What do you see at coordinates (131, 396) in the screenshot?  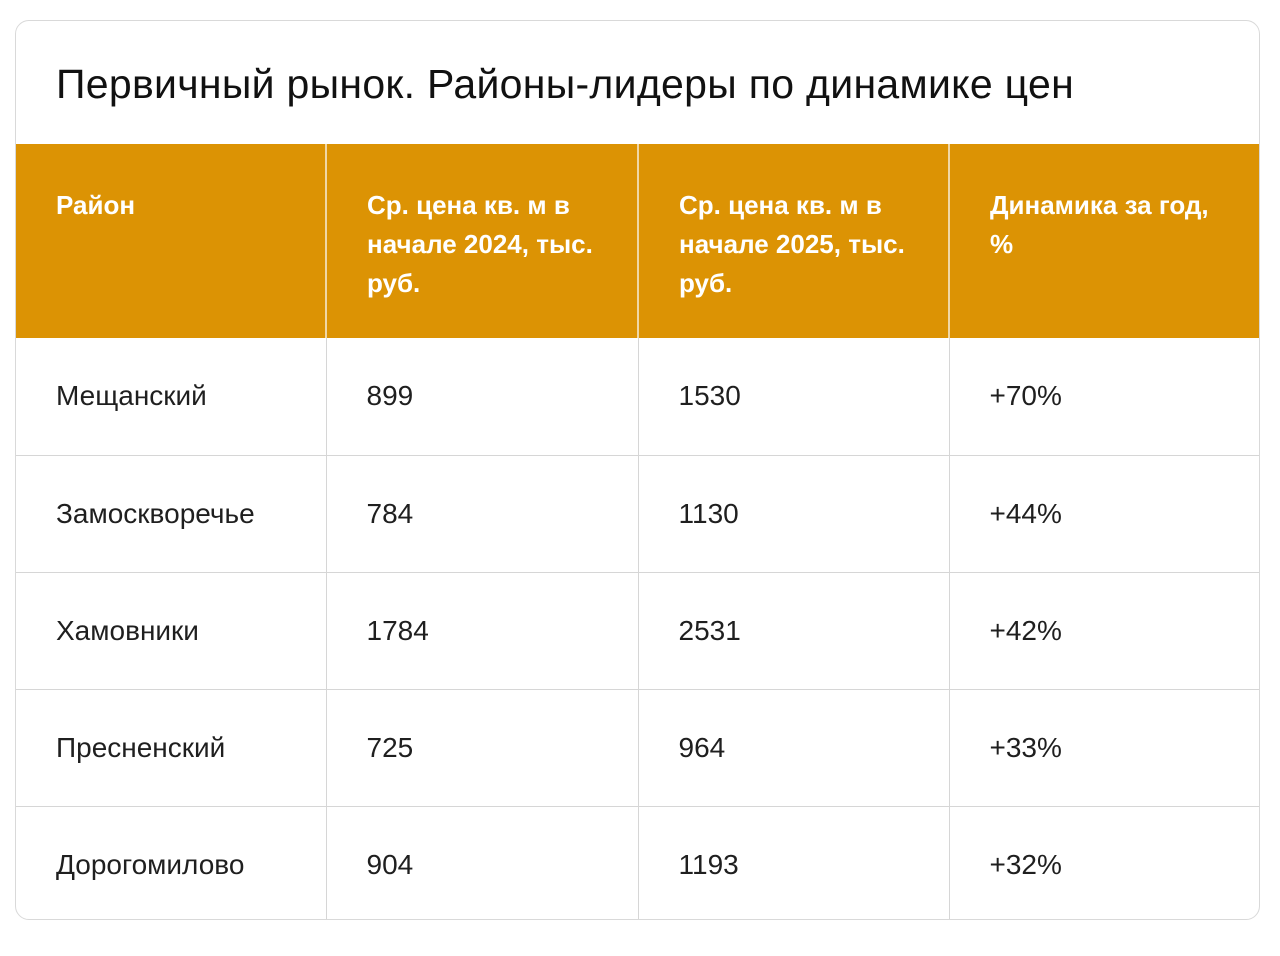 I see `cell-district: Мещанский` at bounding box center [131, 396].